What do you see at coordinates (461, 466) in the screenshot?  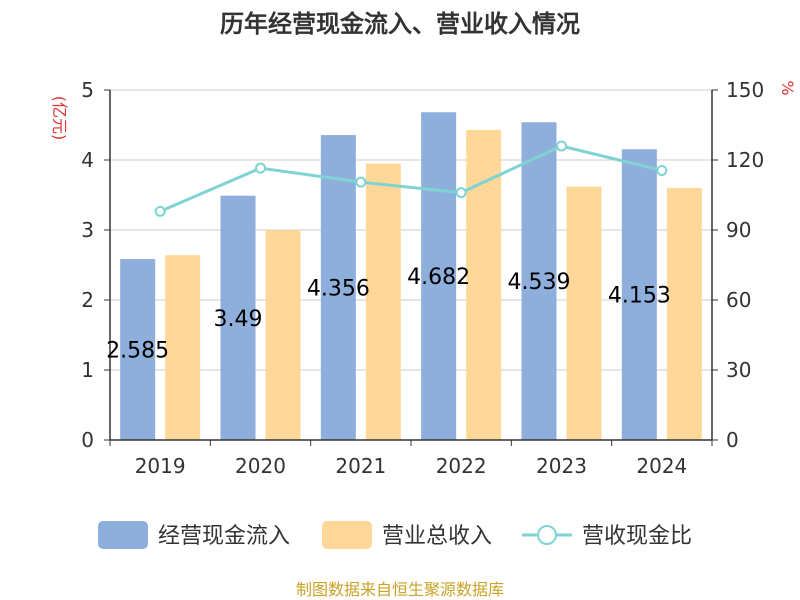 I see `x-tick-label: 2022` at bounding box center [461, 466].